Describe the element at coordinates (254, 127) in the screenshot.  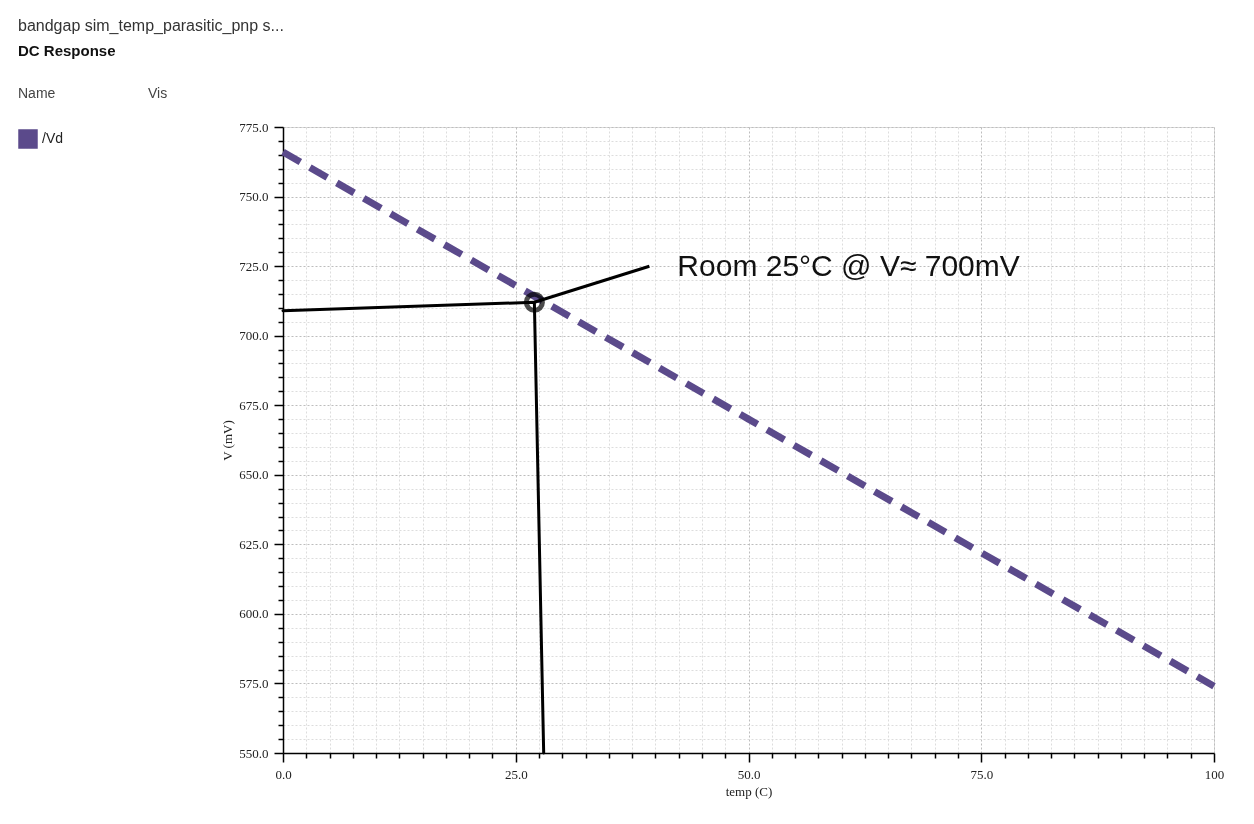
I see `y-tick-label: 775.0` at that location.